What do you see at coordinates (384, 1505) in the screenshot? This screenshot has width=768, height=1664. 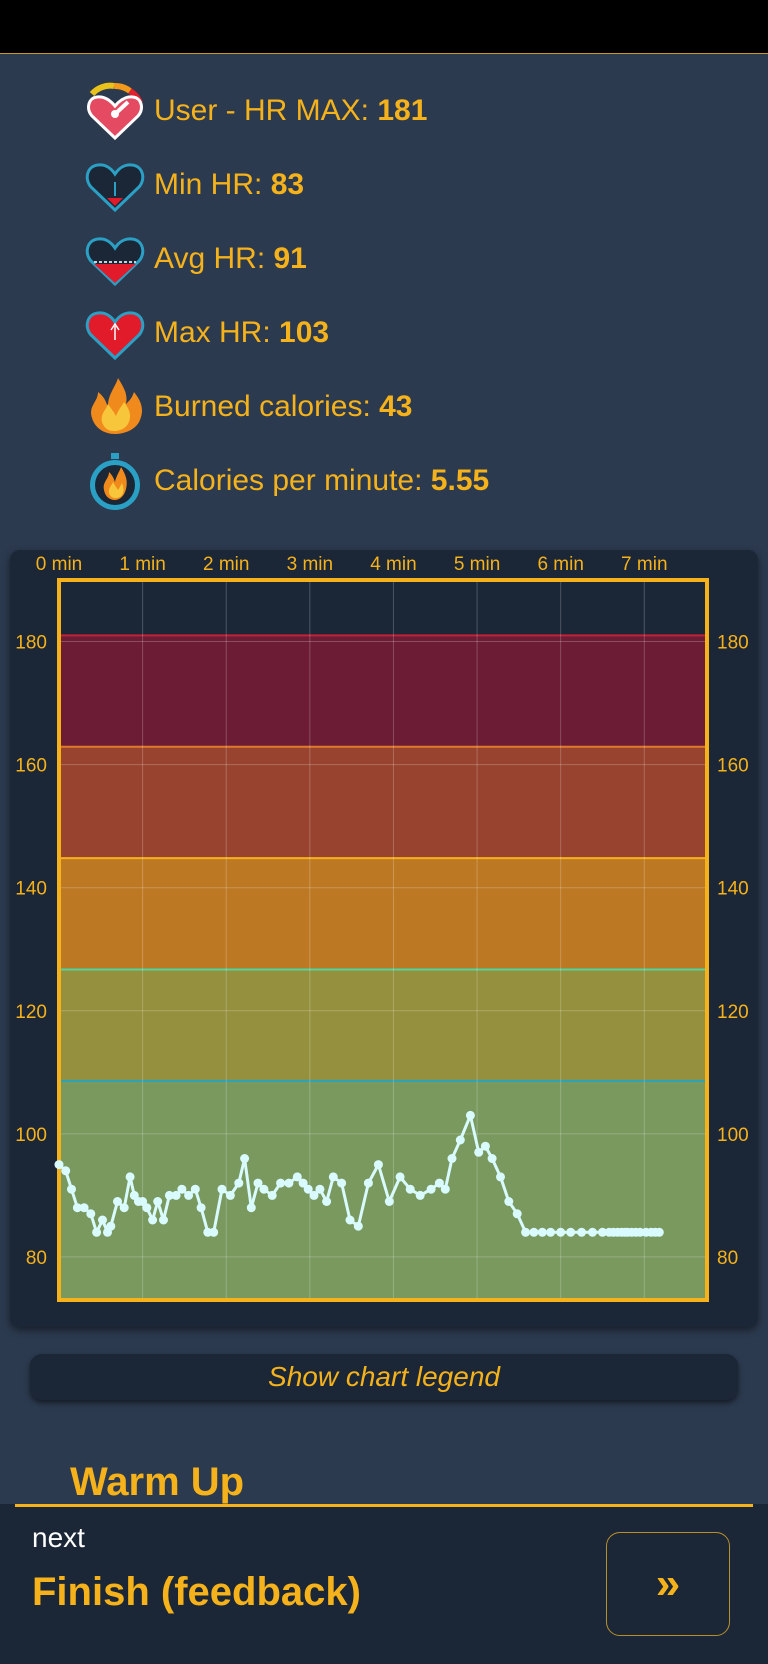 I see `footer-divider` at bounding box center [384, 1505].